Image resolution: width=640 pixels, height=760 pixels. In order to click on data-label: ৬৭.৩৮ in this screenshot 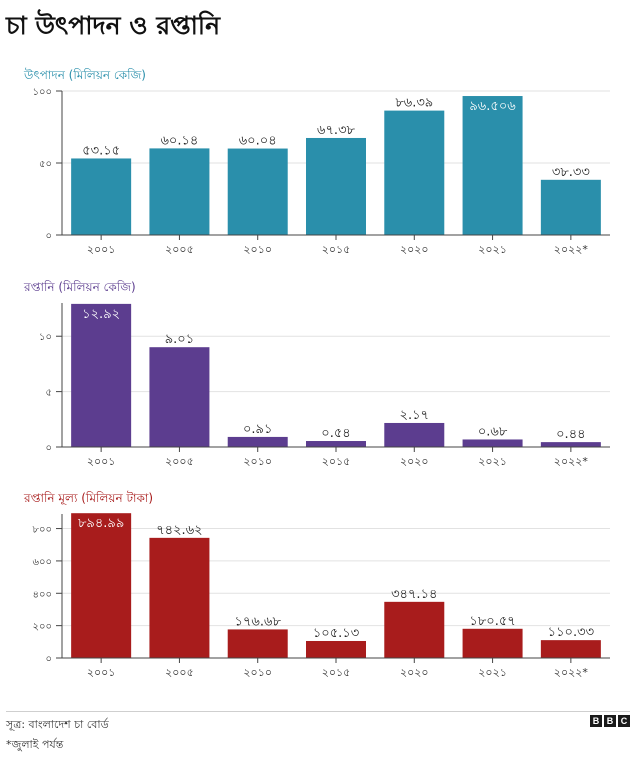, I will do `click(336, 130)`.